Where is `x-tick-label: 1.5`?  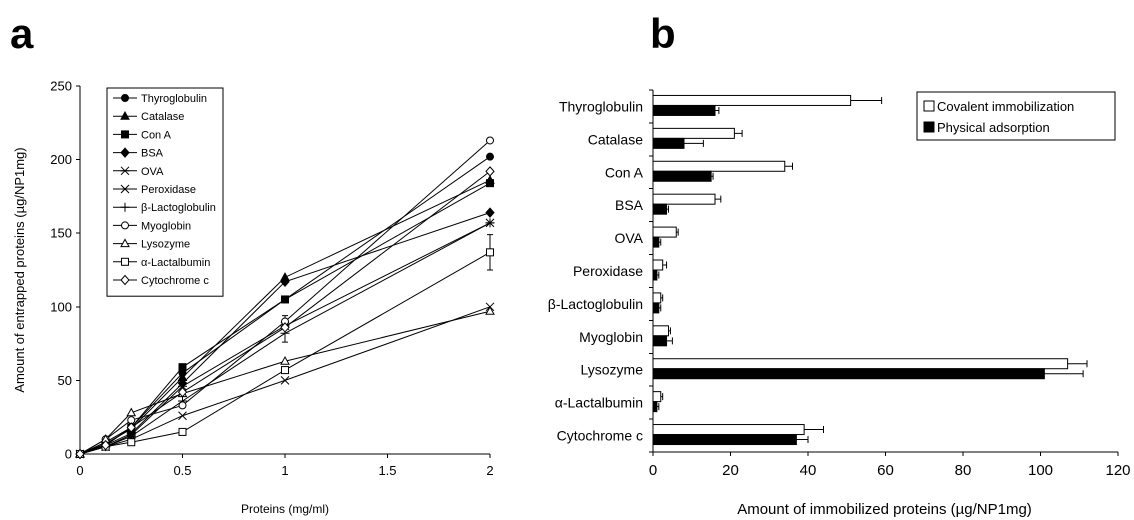
x-tick-label: 1.5 is located at coordinates (387, 470).